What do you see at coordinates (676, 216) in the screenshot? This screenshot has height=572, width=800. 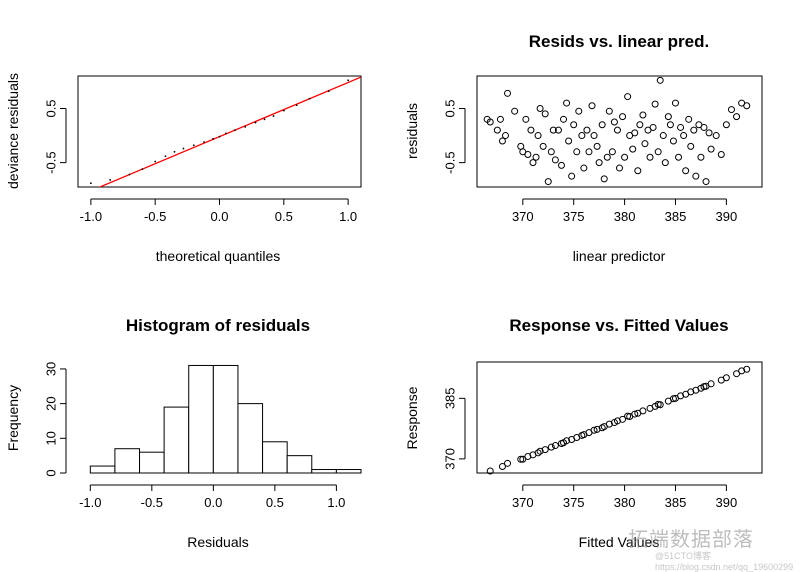 I see `x-tick-label: 385` at bounding box center [676, 216].